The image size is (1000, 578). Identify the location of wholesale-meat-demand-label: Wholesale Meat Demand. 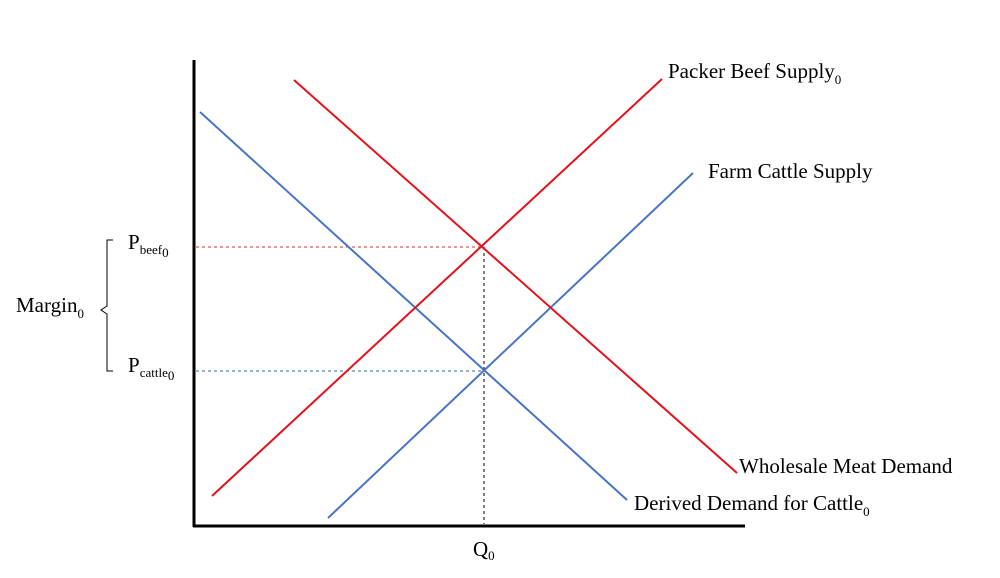
(846, 466).